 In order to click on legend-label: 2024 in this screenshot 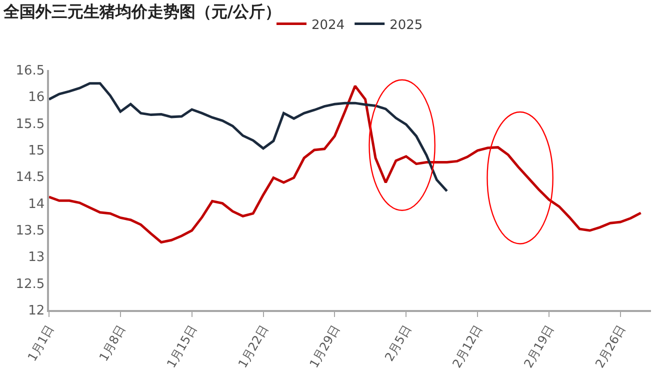, I will do `click(328, 25)`.